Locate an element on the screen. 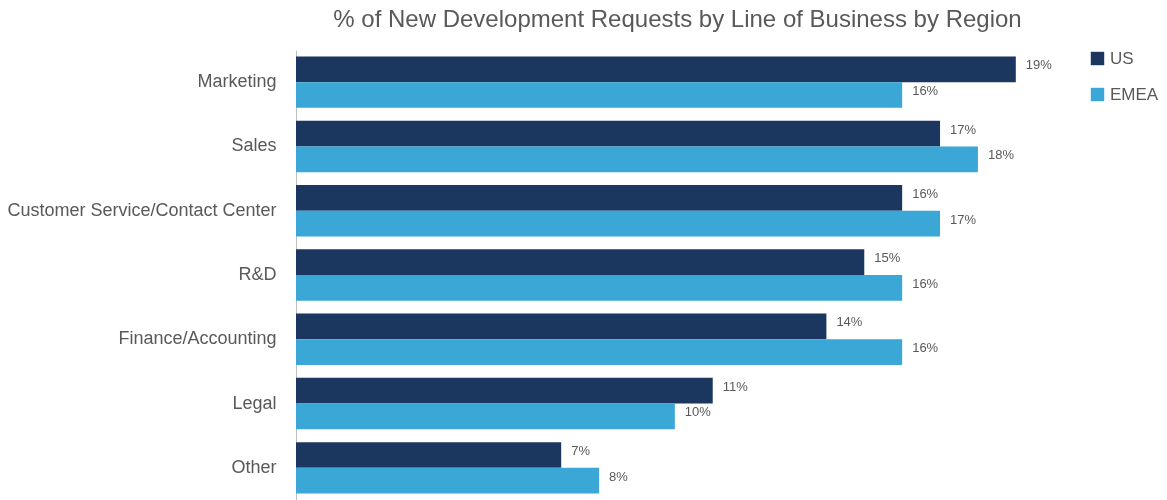 Image resolution: width=1167 pixels, height=500 pixels. y-tick-label: R&D is located at coordinates (257, 274).